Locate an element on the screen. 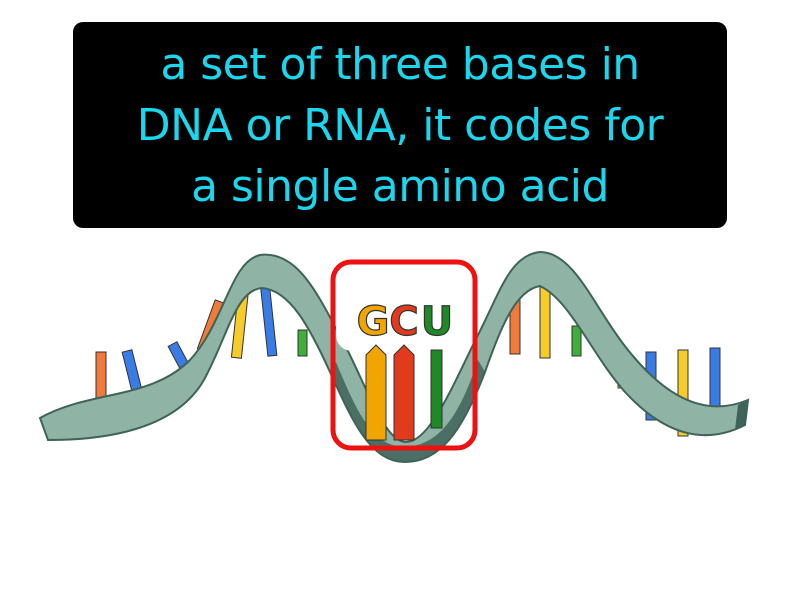 The image size is (800, 600). definition-line-2: DNA or RNA, it codes for is located at coordinates (400, 125).